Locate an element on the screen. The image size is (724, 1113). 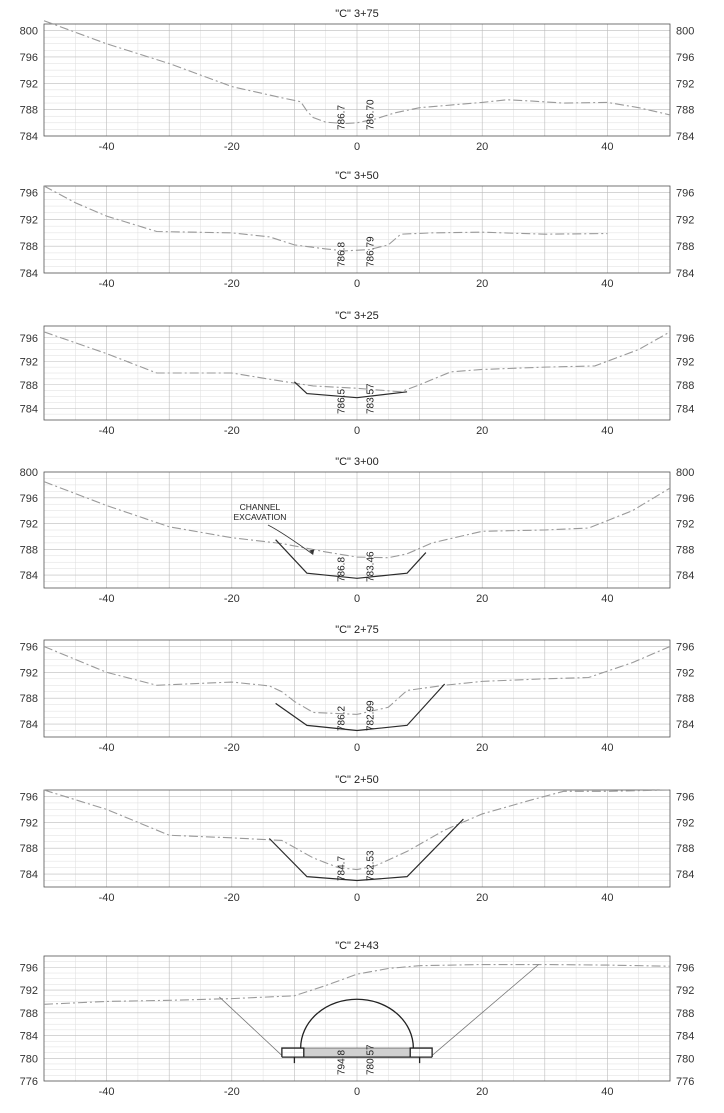
section-title: "C" 3+00 is located at coordinates (357, 462).